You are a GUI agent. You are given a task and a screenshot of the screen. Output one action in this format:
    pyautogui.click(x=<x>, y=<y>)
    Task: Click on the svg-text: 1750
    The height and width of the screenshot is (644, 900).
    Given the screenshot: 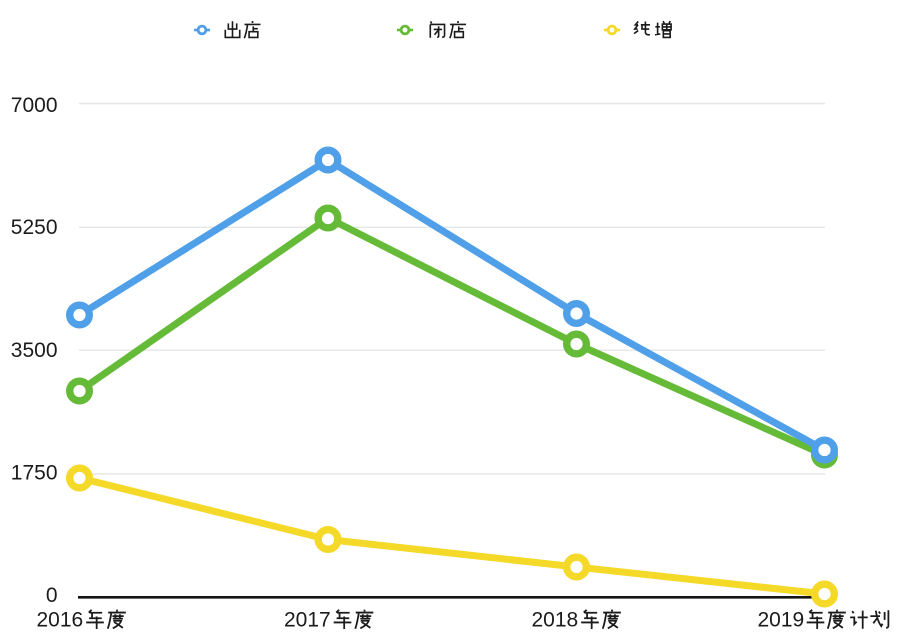 What is the action you would take?
    pyautogui.click(x=34, y=473)
    